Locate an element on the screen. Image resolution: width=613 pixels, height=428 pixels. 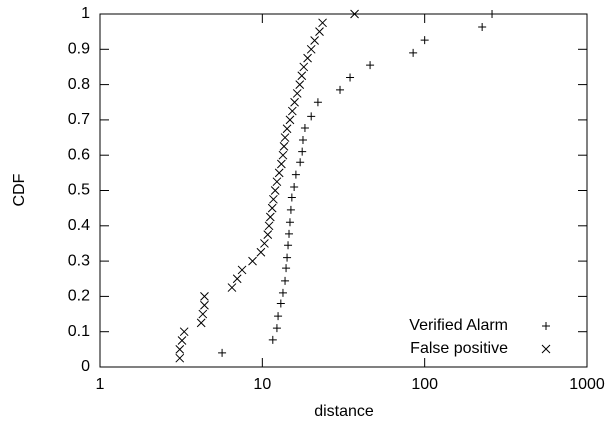
y-tick-label: 0.7 is located at coordinates (79, 119).